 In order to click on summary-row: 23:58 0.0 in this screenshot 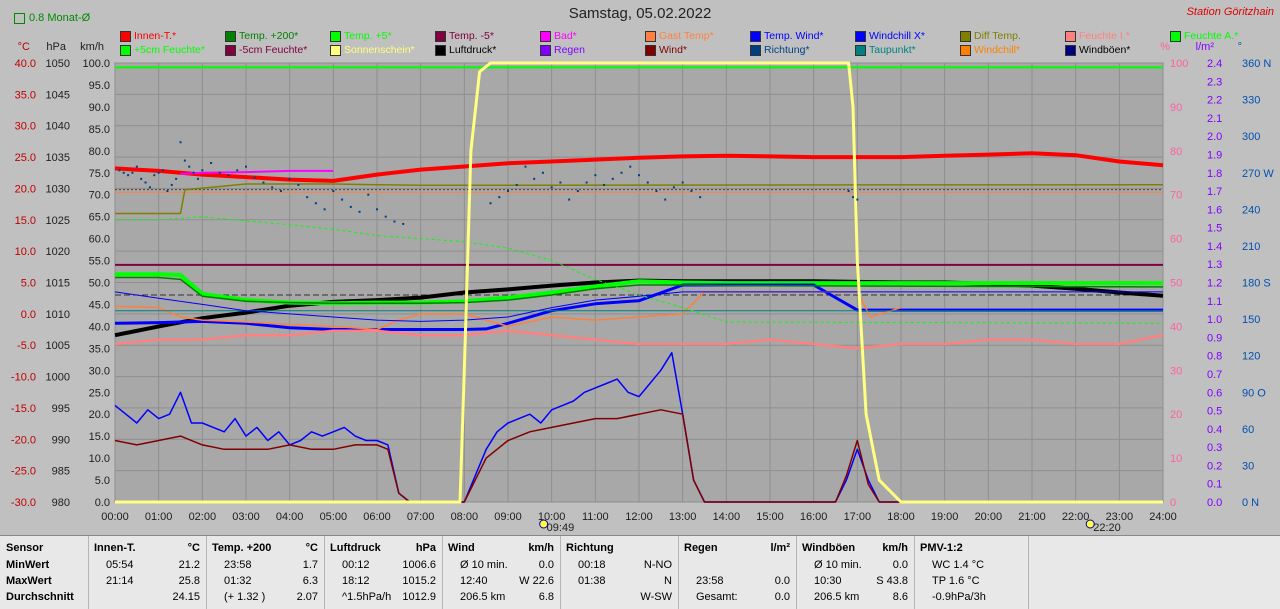, I will do `click(737, 583)`.